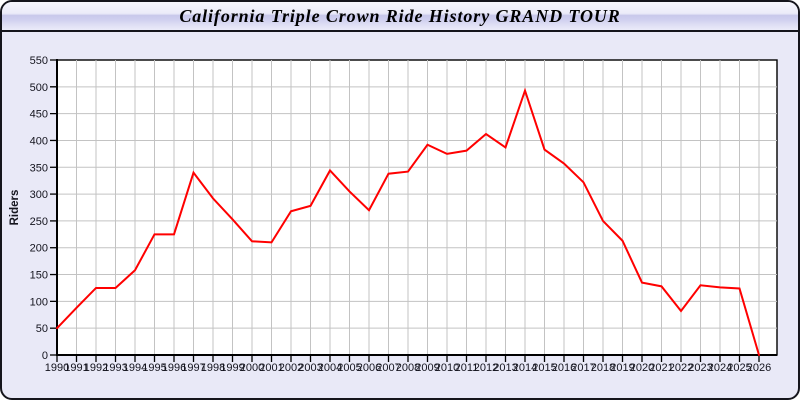 The height and width of the screenshot is (400, 800). What do you see at coordinates (174, 368) in the screenshot?
I see `x-tick-label: 1996` at bounding box center [174, 368].